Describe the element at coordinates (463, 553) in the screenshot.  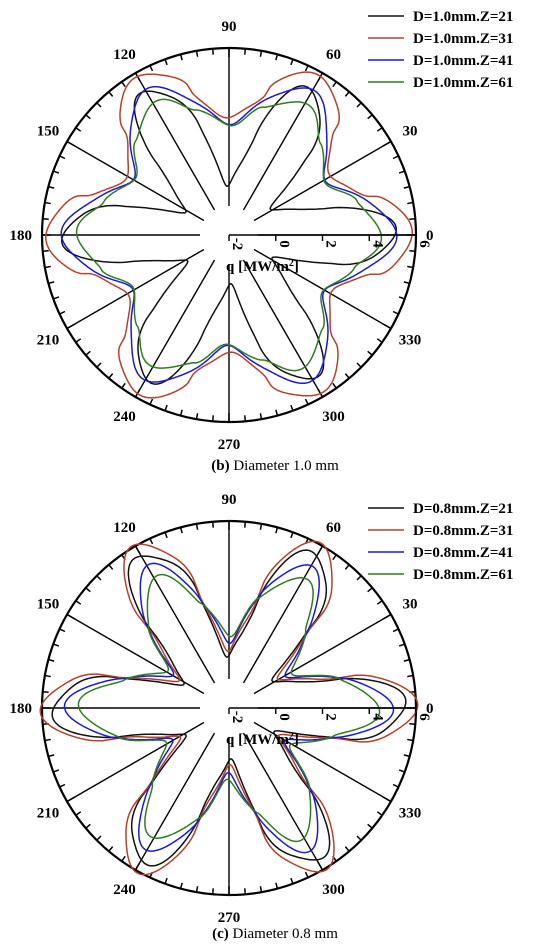
I see `legend-entry: D=0.8mm.Z=41` at that location.